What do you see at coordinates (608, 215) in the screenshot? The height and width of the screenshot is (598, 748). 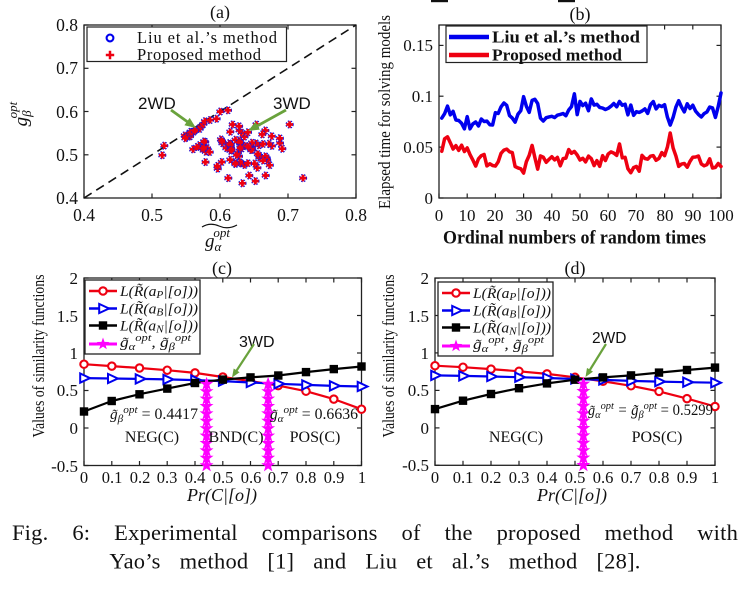 I see `svg-text: 60` at bounding box center [608, 215].